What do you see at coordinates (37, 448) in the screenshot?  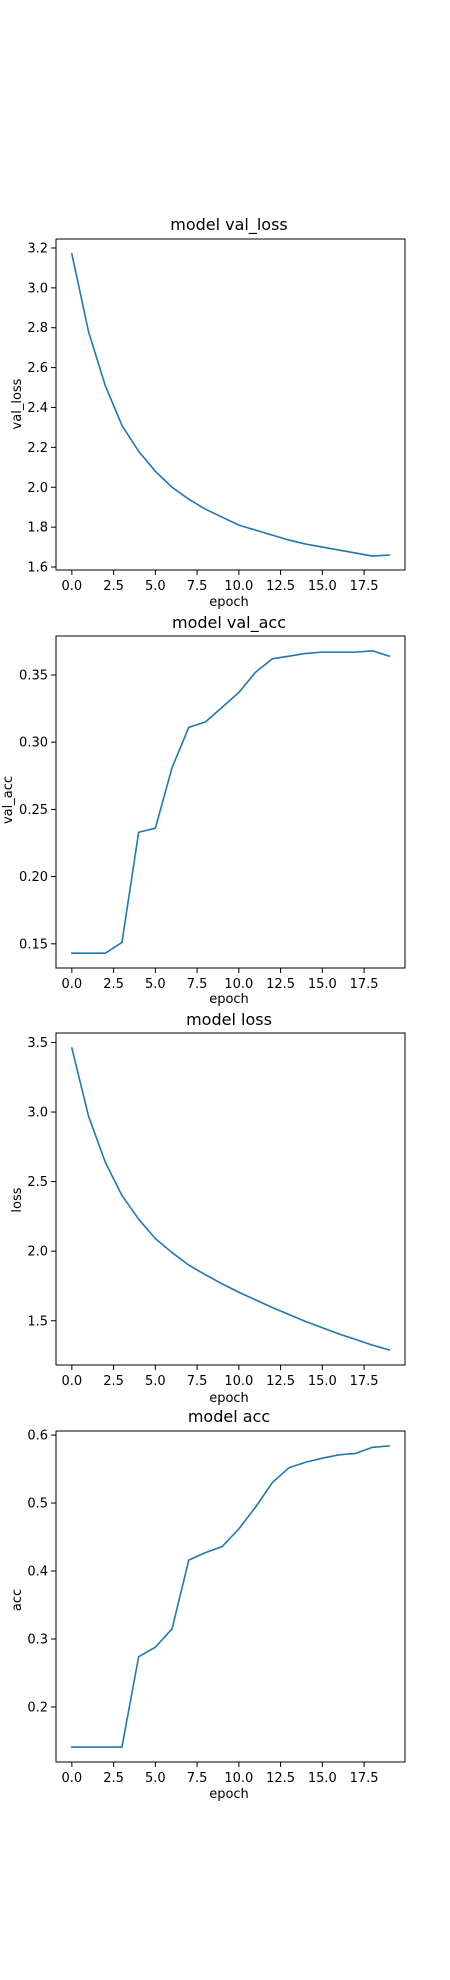 I see `y-tick-label: 2.2` at bounding box center [37, 448].